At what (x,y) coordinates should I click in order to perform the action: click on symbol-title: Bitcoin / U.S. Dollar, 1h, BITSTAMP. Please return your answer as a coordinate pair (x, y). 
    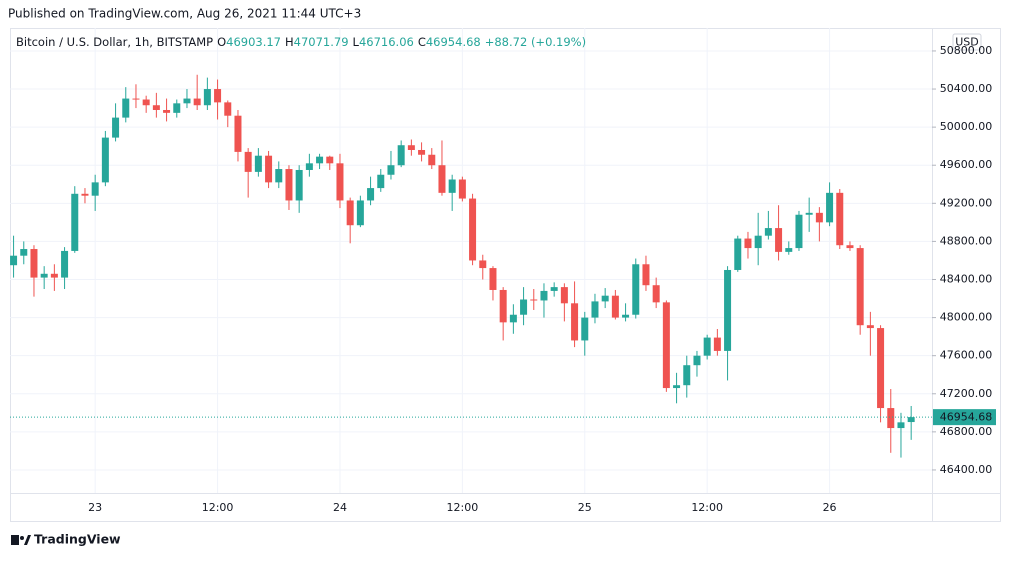
    Looking at the image, I should click on (114, 42).